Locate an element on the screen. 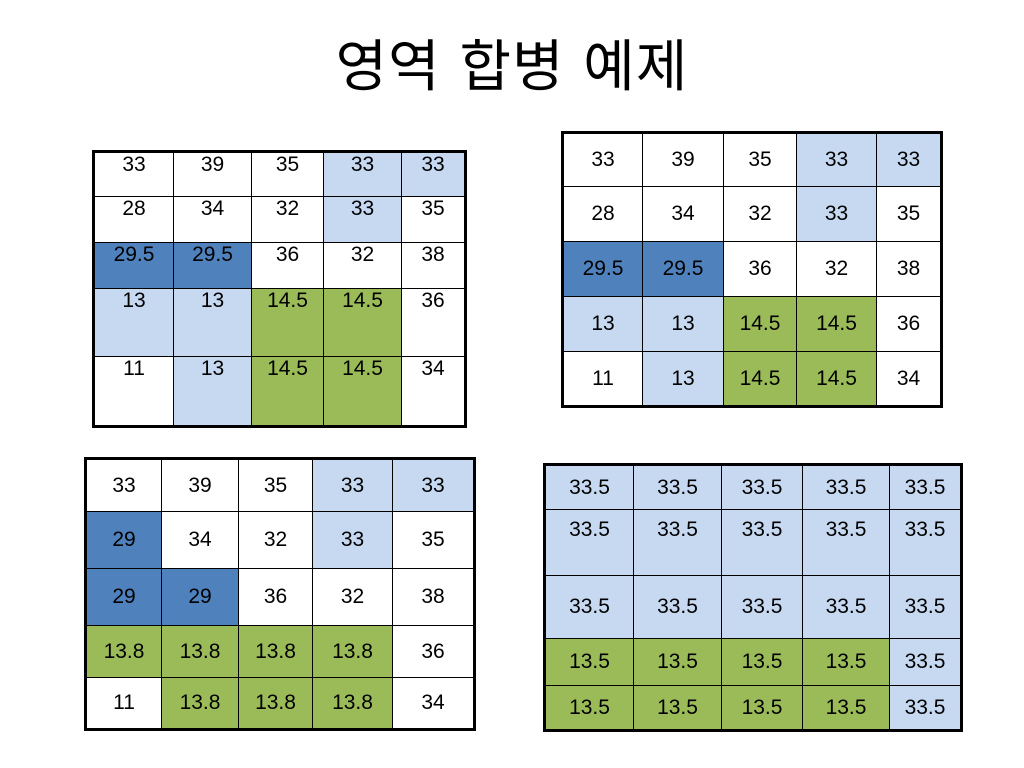 The image size is (1024, 768). grid-row: 13.8 13.8 13.8 13.8 36 is located at coordinates (280, 651).